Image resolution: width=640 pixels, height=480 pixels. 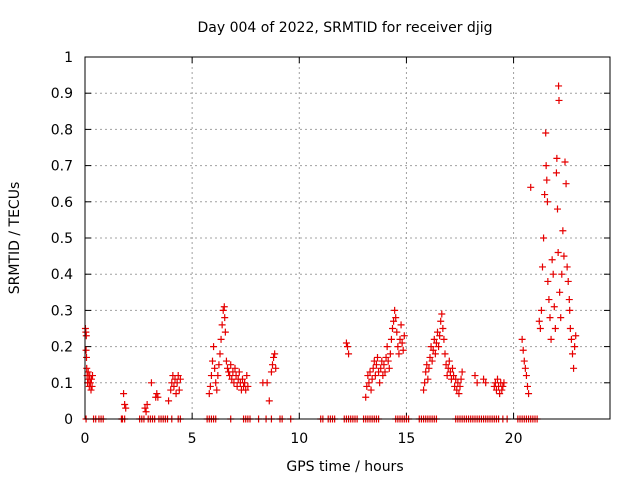 I want to click on x-tick-label: 15, so click(x=407, y=439).